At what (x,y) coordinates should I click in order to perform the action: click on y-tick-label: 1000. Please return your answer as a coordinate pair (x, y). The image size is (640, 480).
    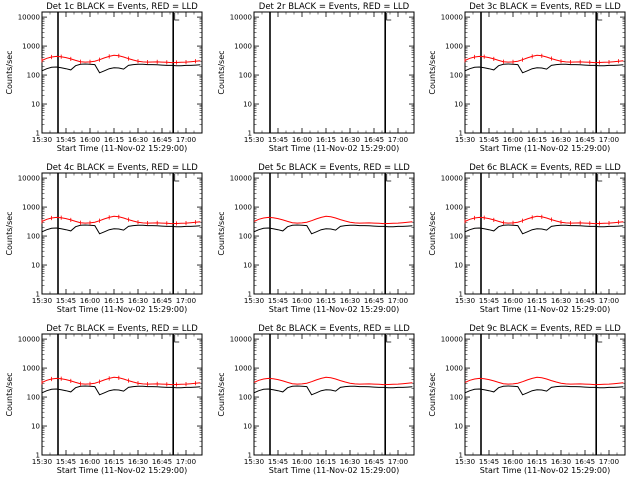
    Looking at the image, I should click on (243, 369).